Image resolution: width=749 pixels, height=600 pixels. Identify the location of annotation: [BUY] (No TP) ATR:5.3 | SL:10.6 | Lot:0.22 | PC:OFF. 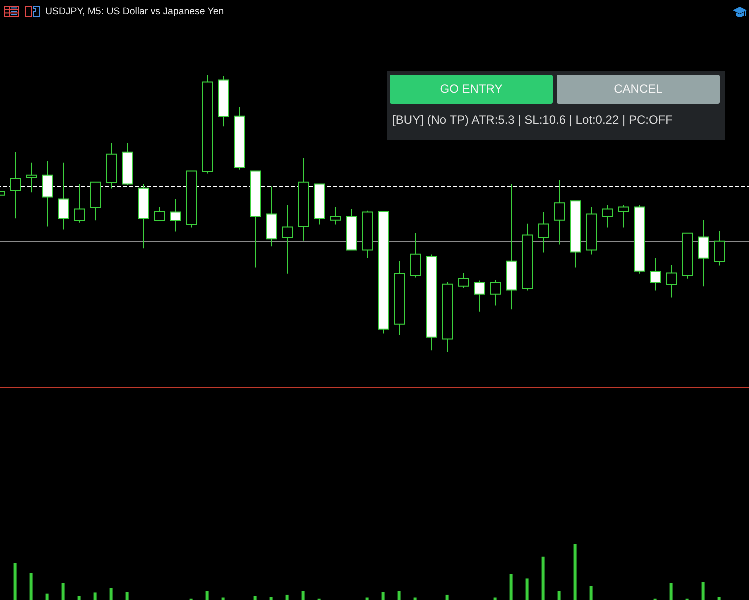
(532, 120).